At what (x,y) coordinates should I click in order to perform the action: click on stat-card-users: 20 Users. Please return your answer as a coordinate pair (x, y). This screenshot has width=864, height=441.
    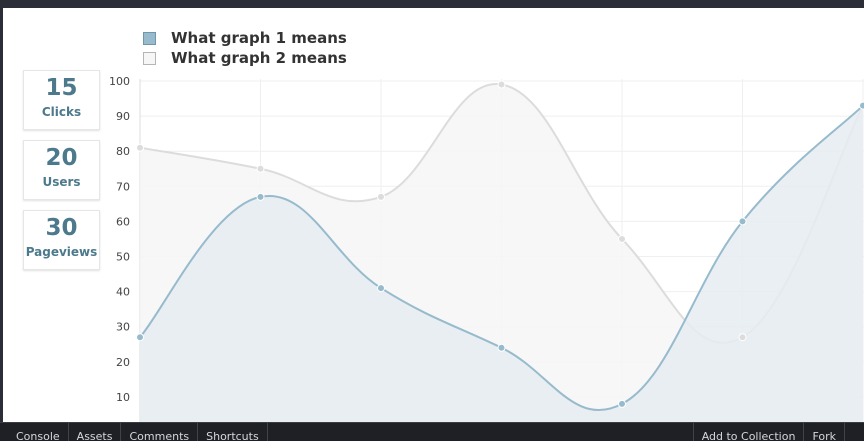
    Looking at the image, I should click on (61, 170).